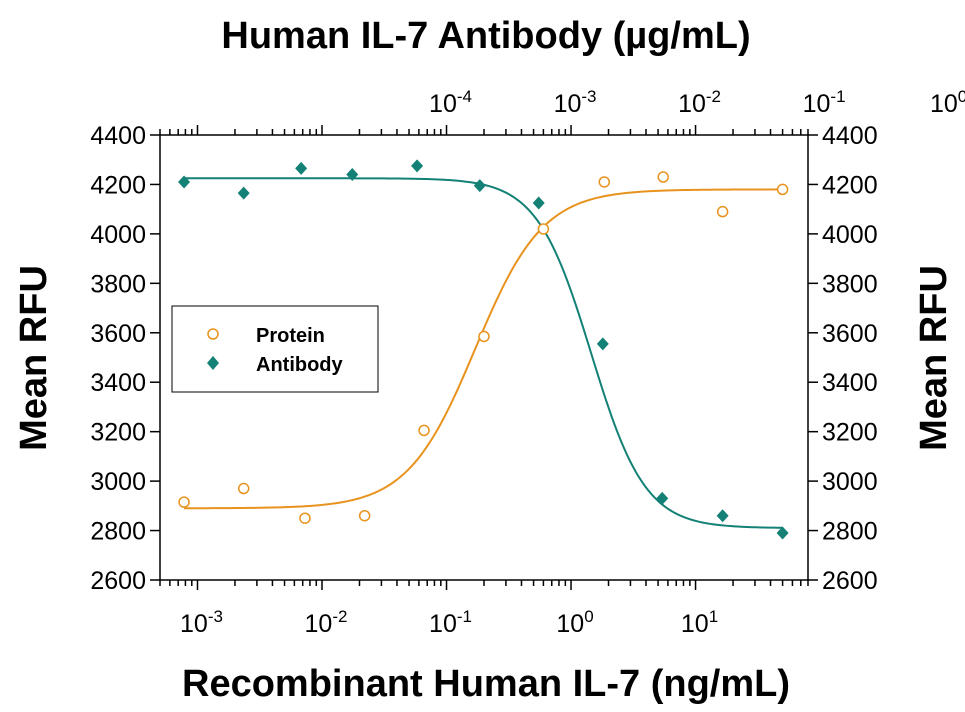  What do you see at coordinates (934, 358) in the screenshot?
I see `y-axis-label-right: Mean RFU` at bounding box center [934, 358].